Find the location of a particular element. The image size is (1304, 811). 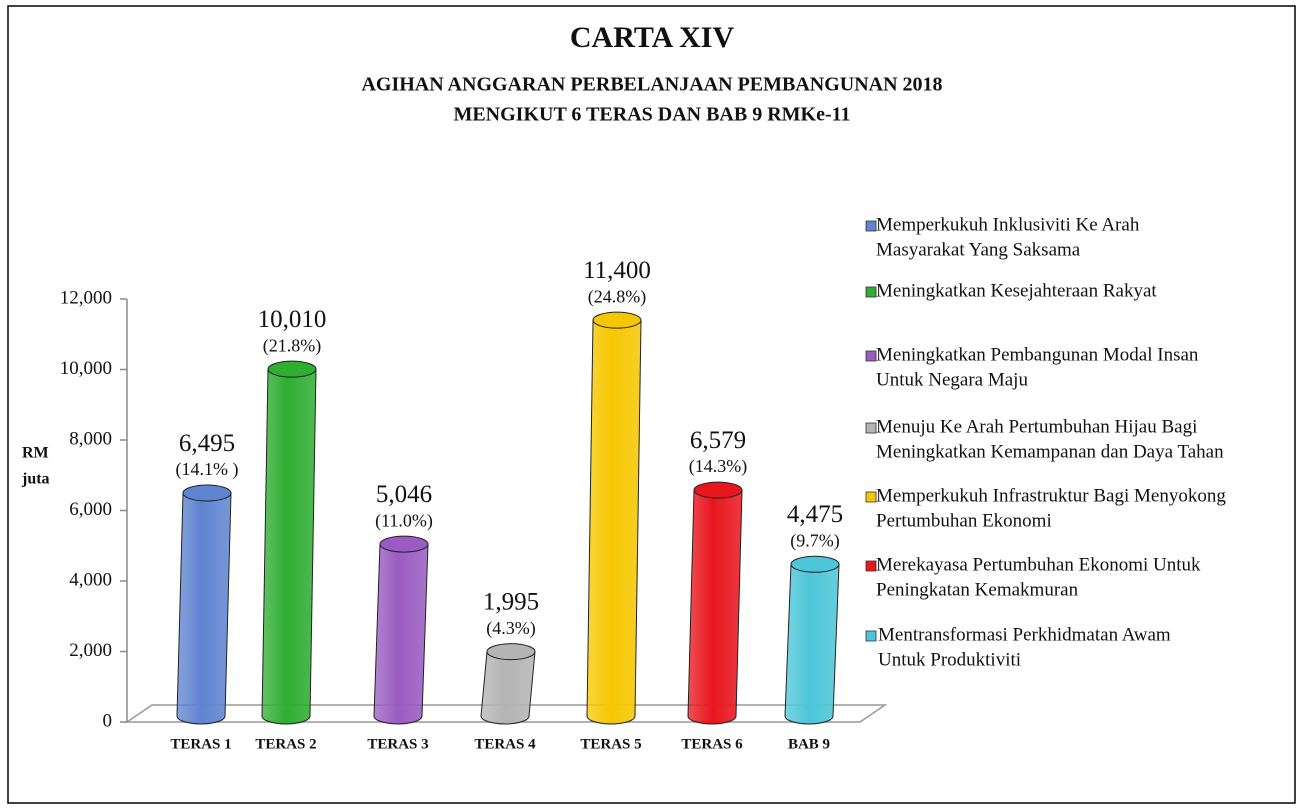

y-tick-label: 0 is located at coordinates (108, 720).